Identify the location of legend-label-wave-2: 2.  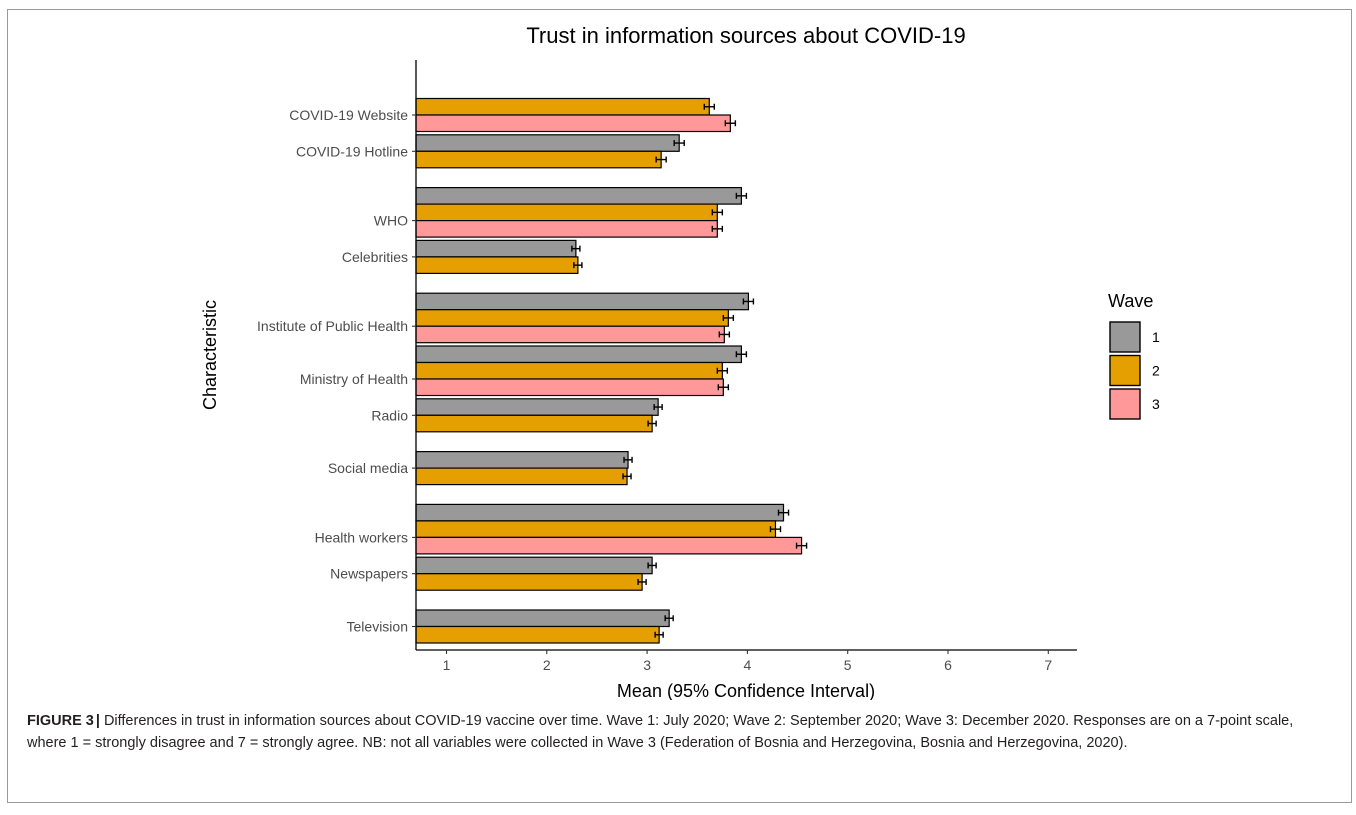
(1156, 371).